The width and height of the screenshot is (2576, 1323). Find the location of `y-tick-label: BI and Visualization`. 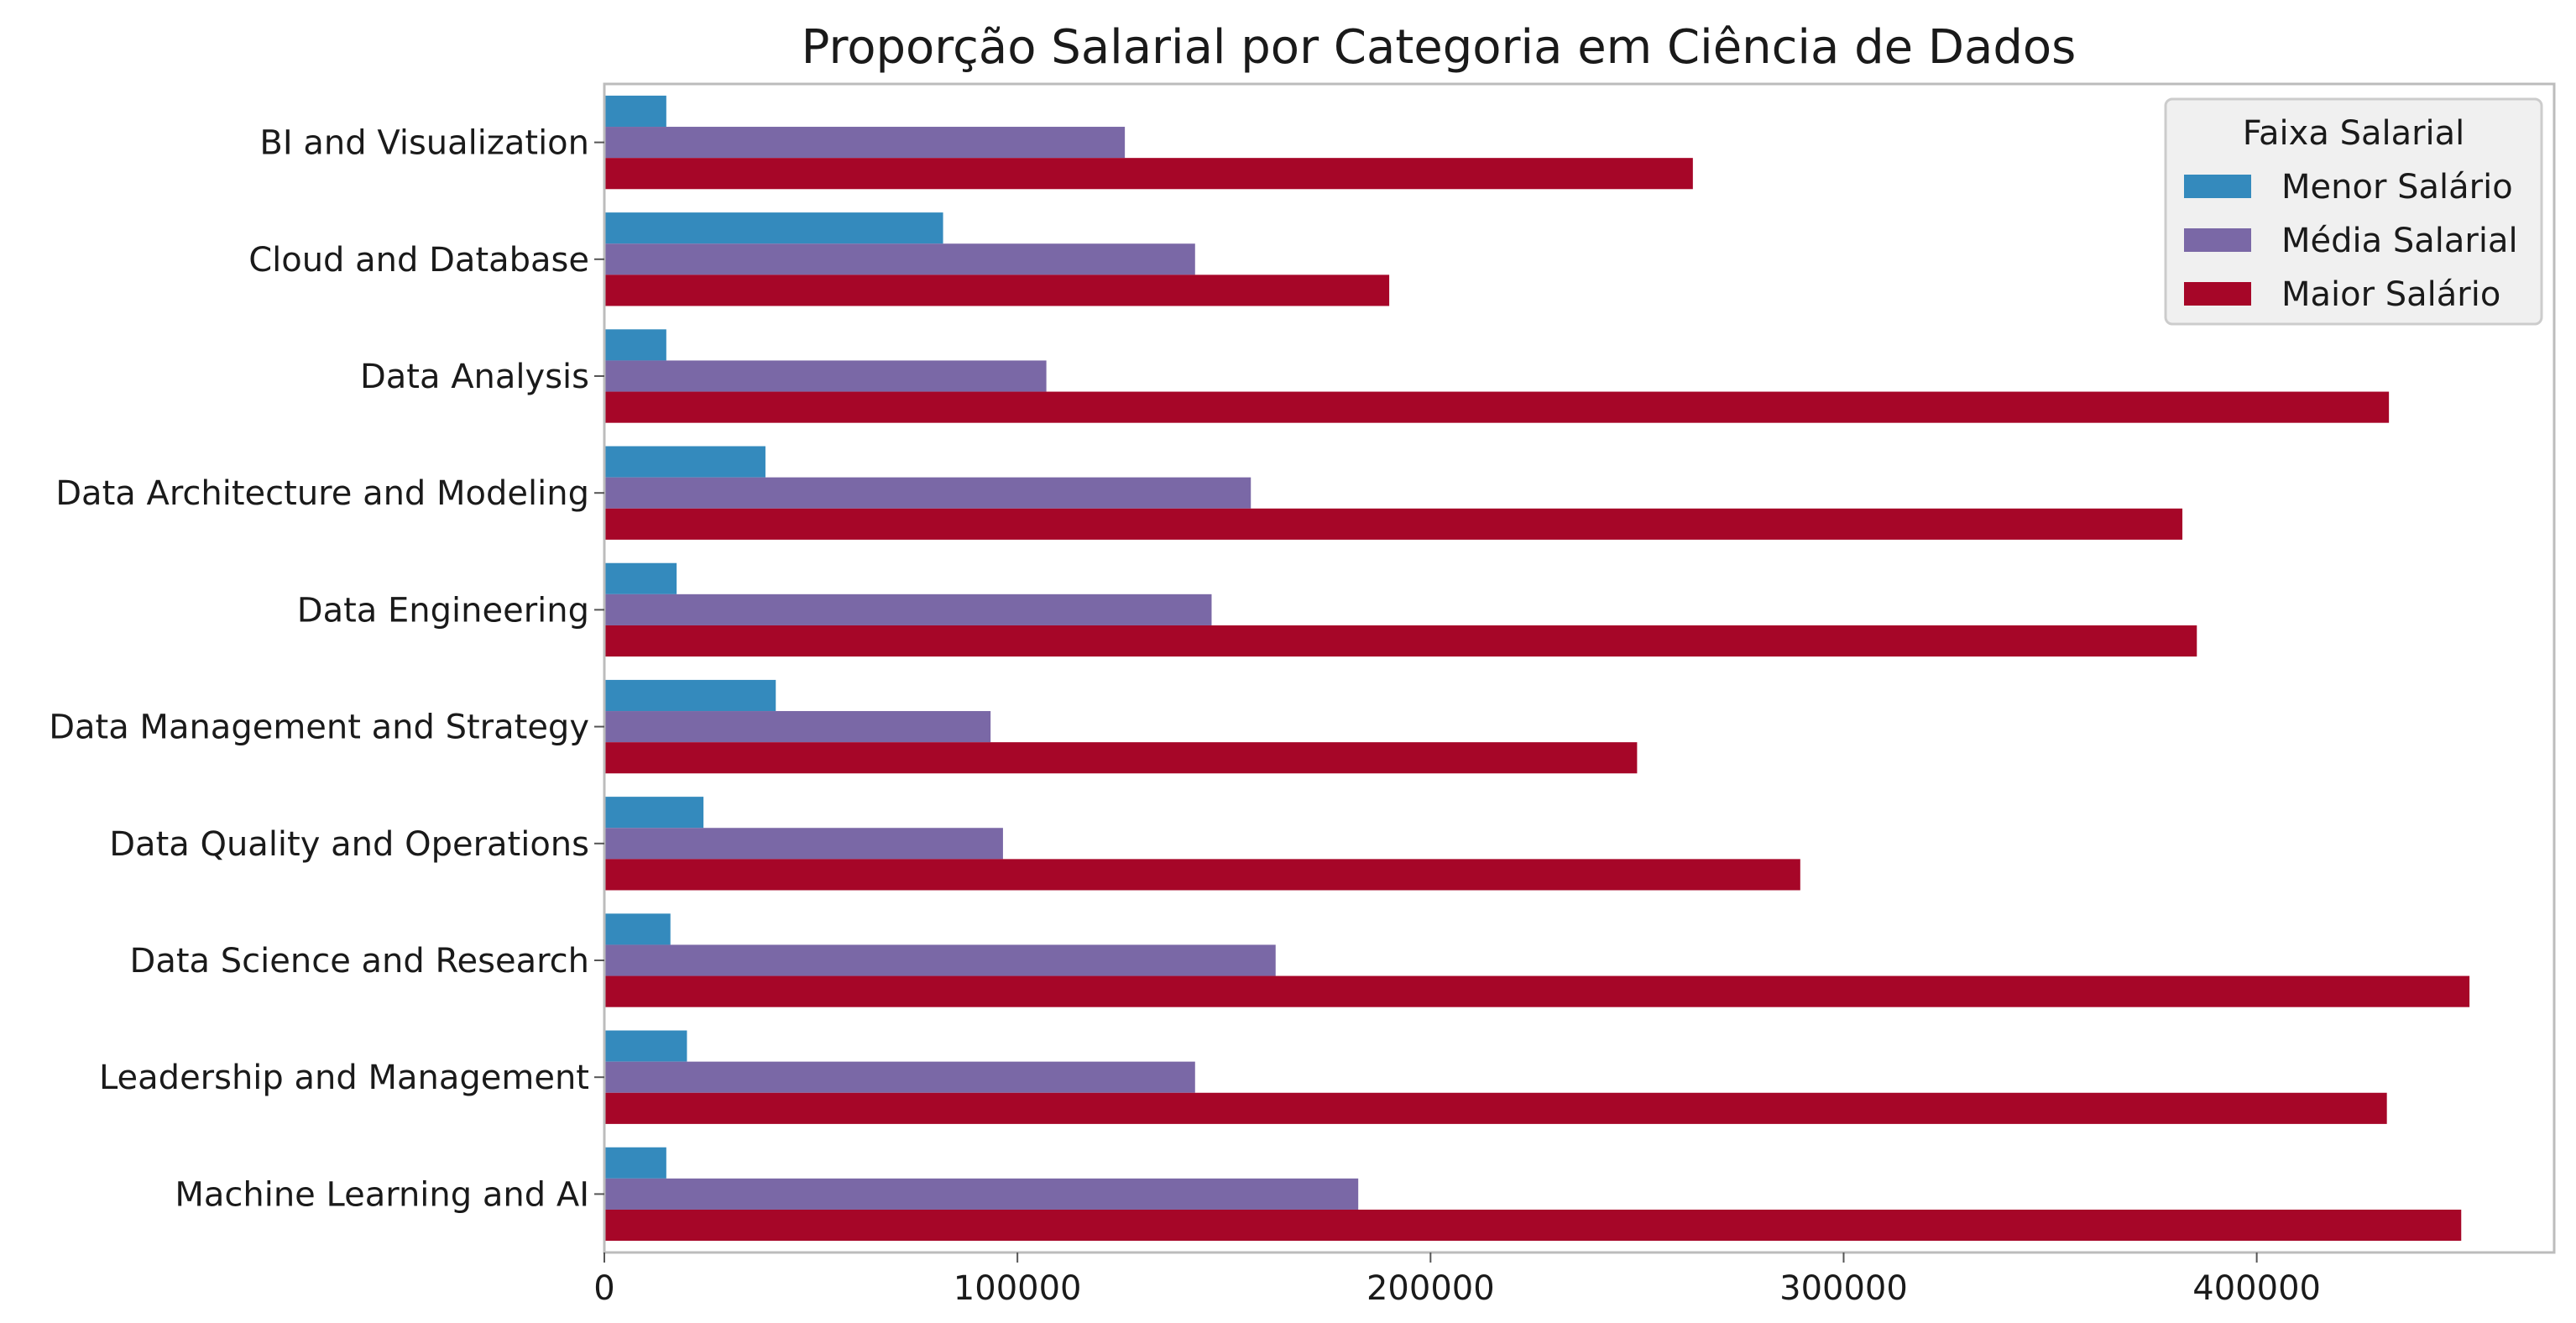

y-tick-label: BI and Visualization is located at coordinates (424, 143).